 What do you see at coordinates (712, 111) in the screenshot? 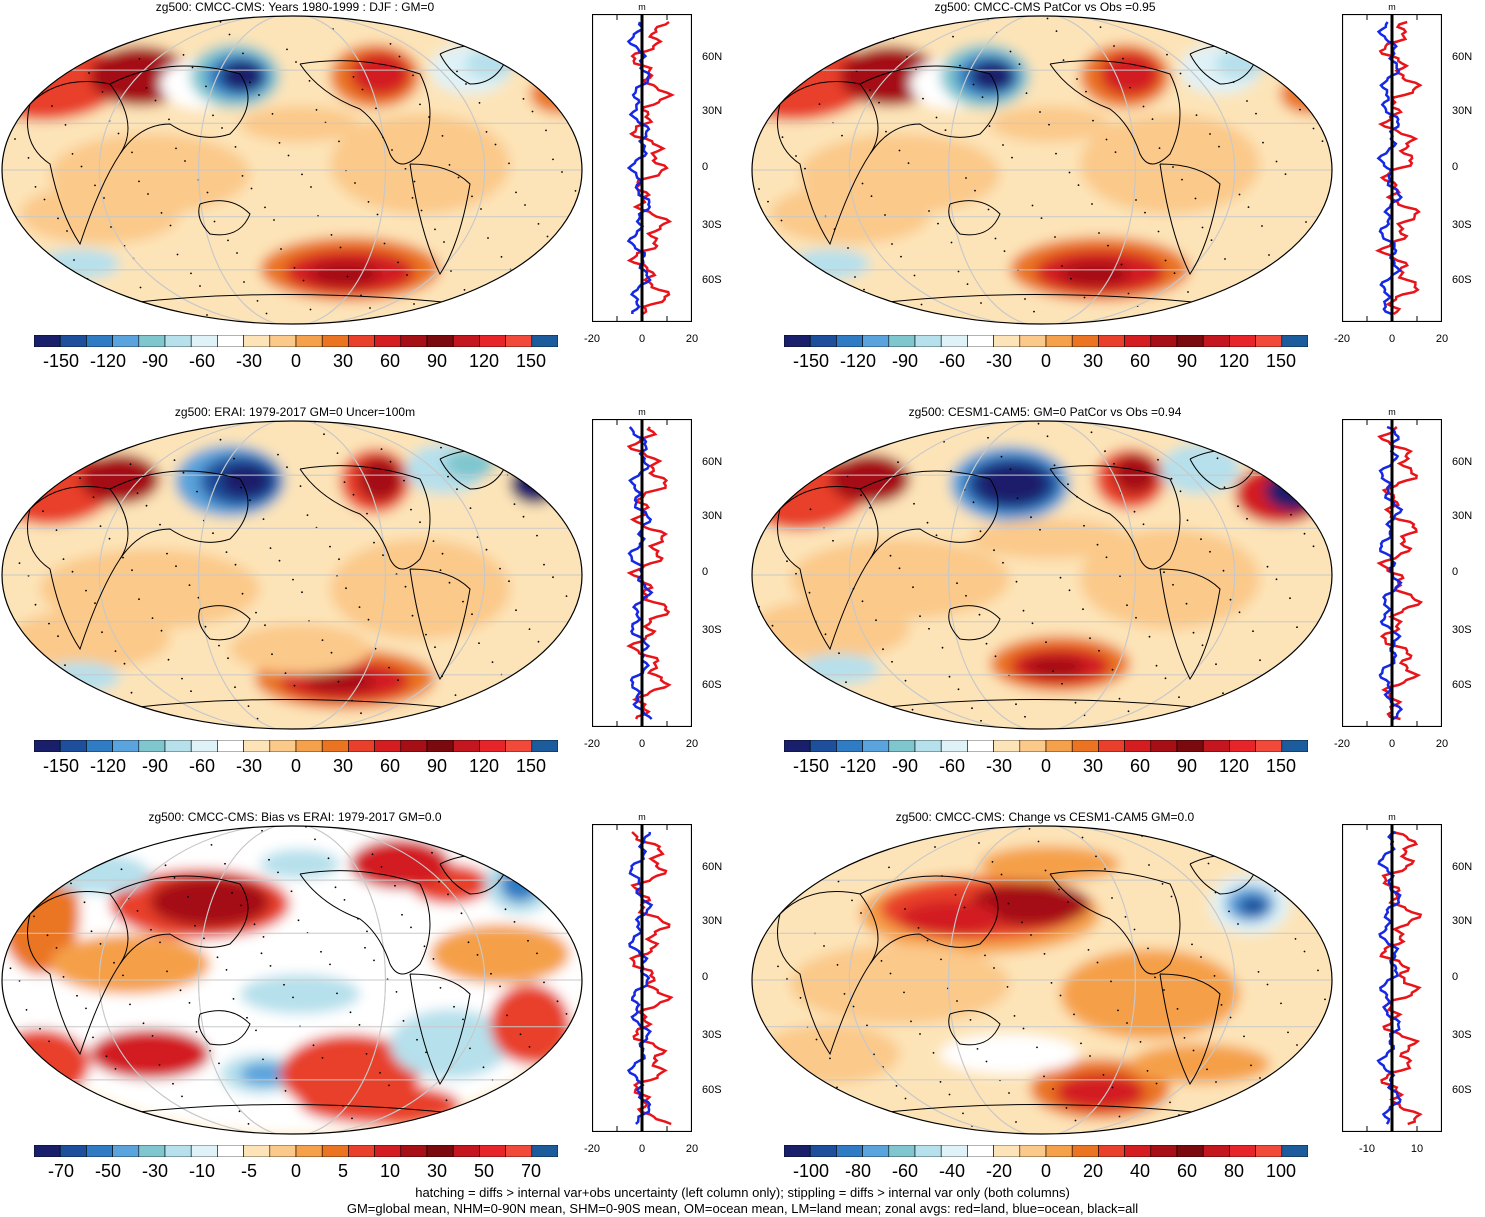
I see `latitude-label: 30N` at bounding box center [712, 111].